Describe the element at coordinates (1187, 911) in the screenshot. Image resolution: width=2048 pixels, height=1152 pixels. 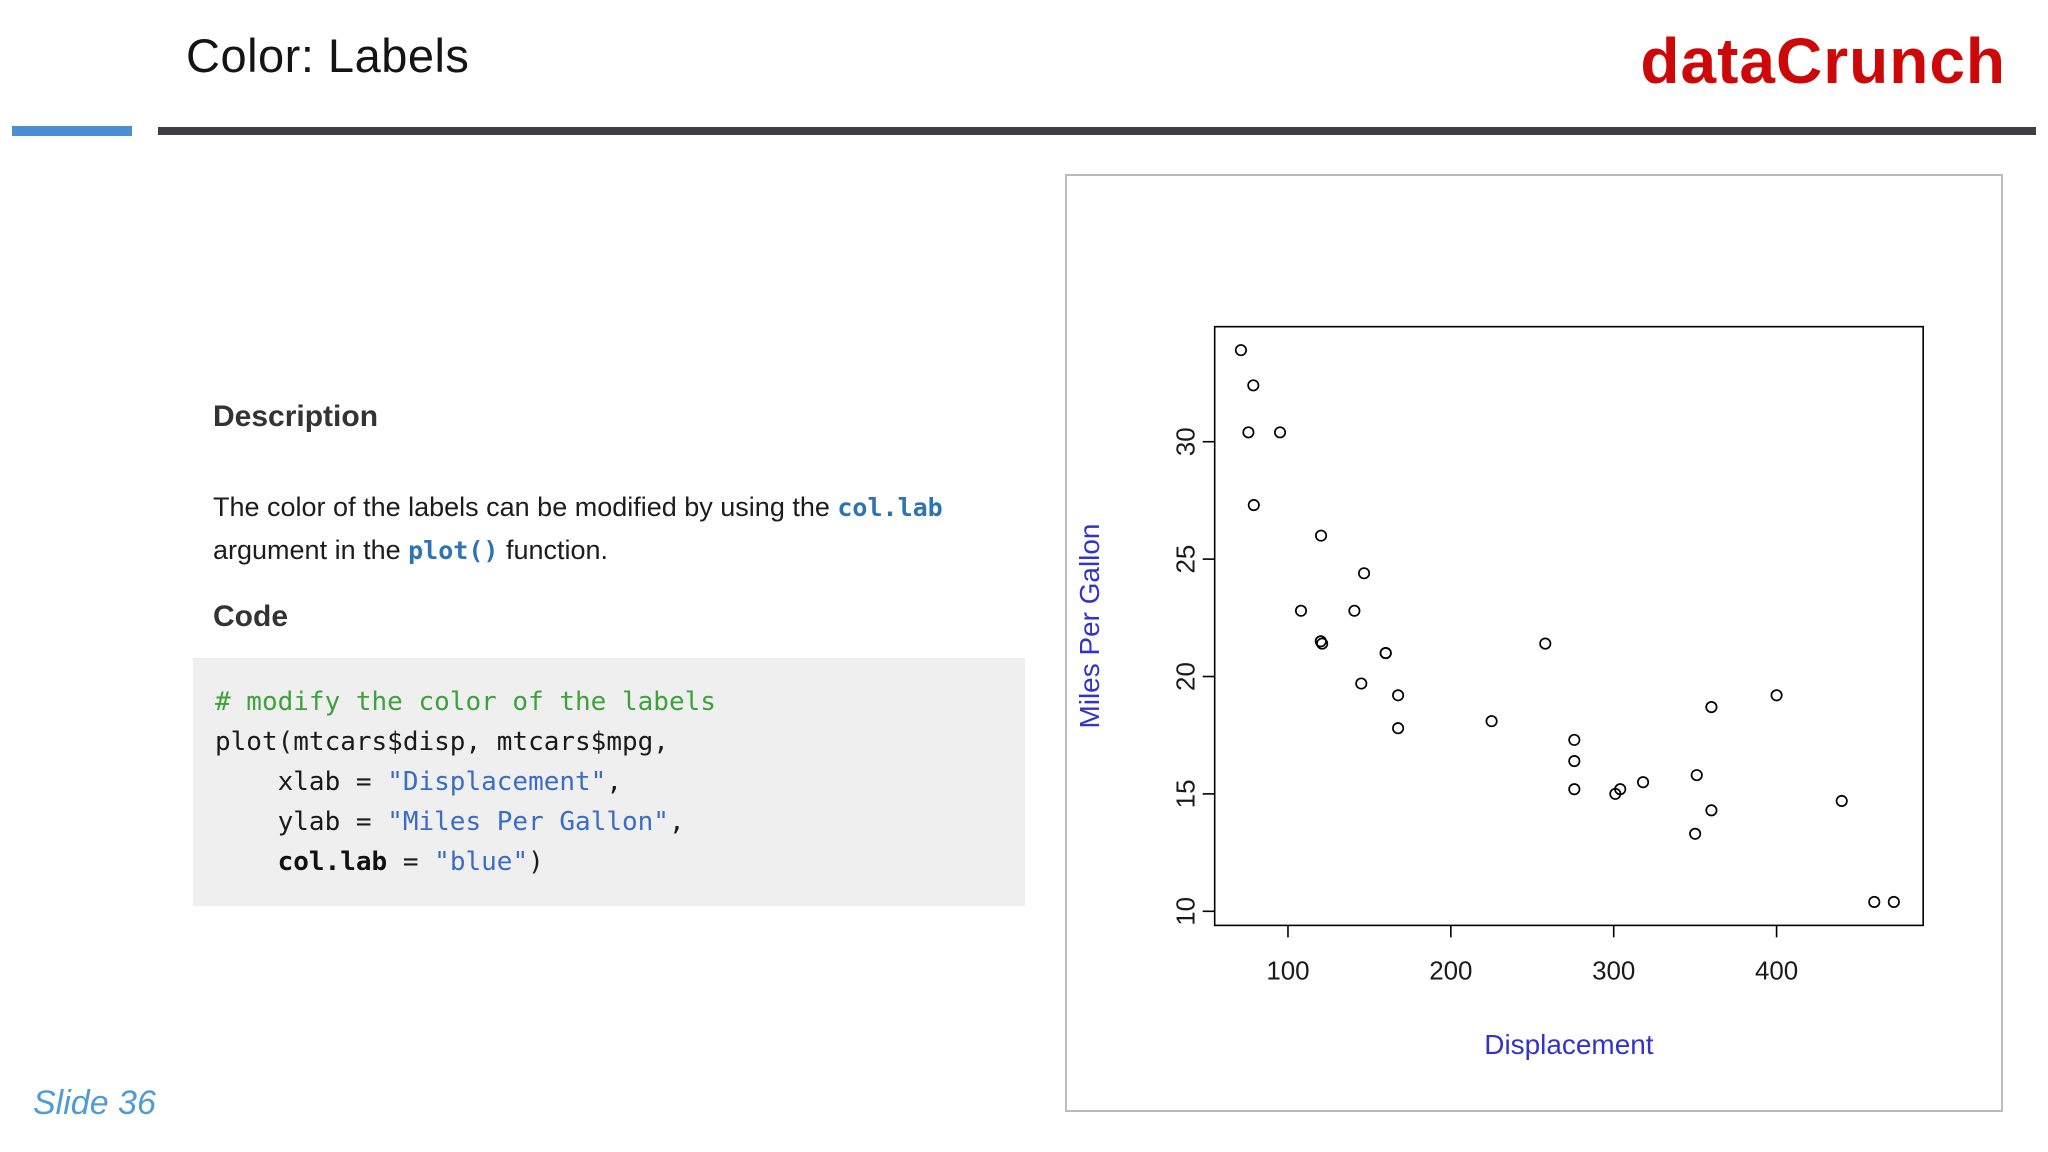
I see `y-tick-label: 10` at that location.